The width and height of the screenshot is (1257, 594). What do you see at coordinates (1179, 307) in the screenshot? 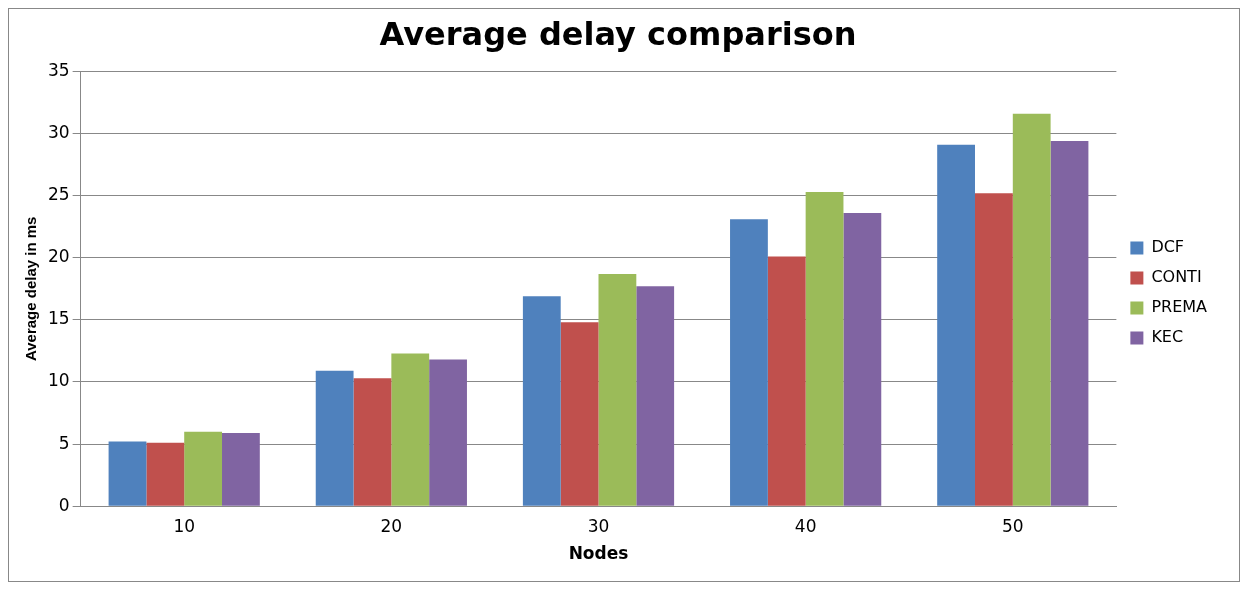
I see `legend-label: PREMA` at bounding box center [1179, 307].